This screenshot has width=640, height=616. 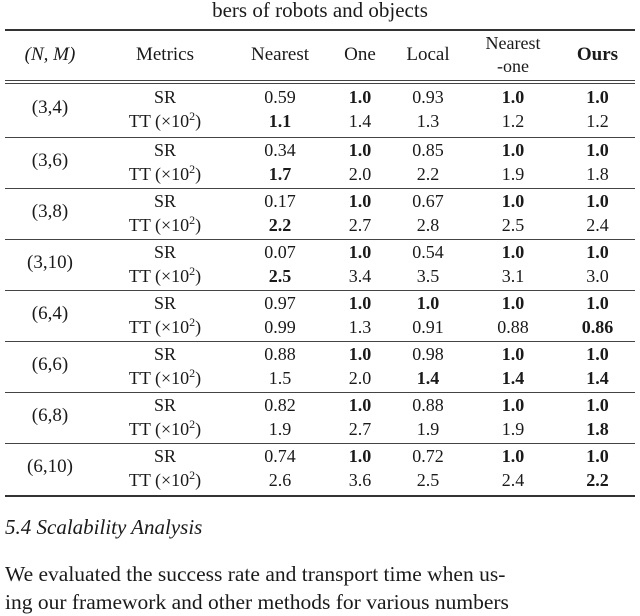 What do you see at coordinates (513, 276) in the screenshot?
I see `value-cell-tt-nearest-one: 3.1` at bounding box center [513, 276].